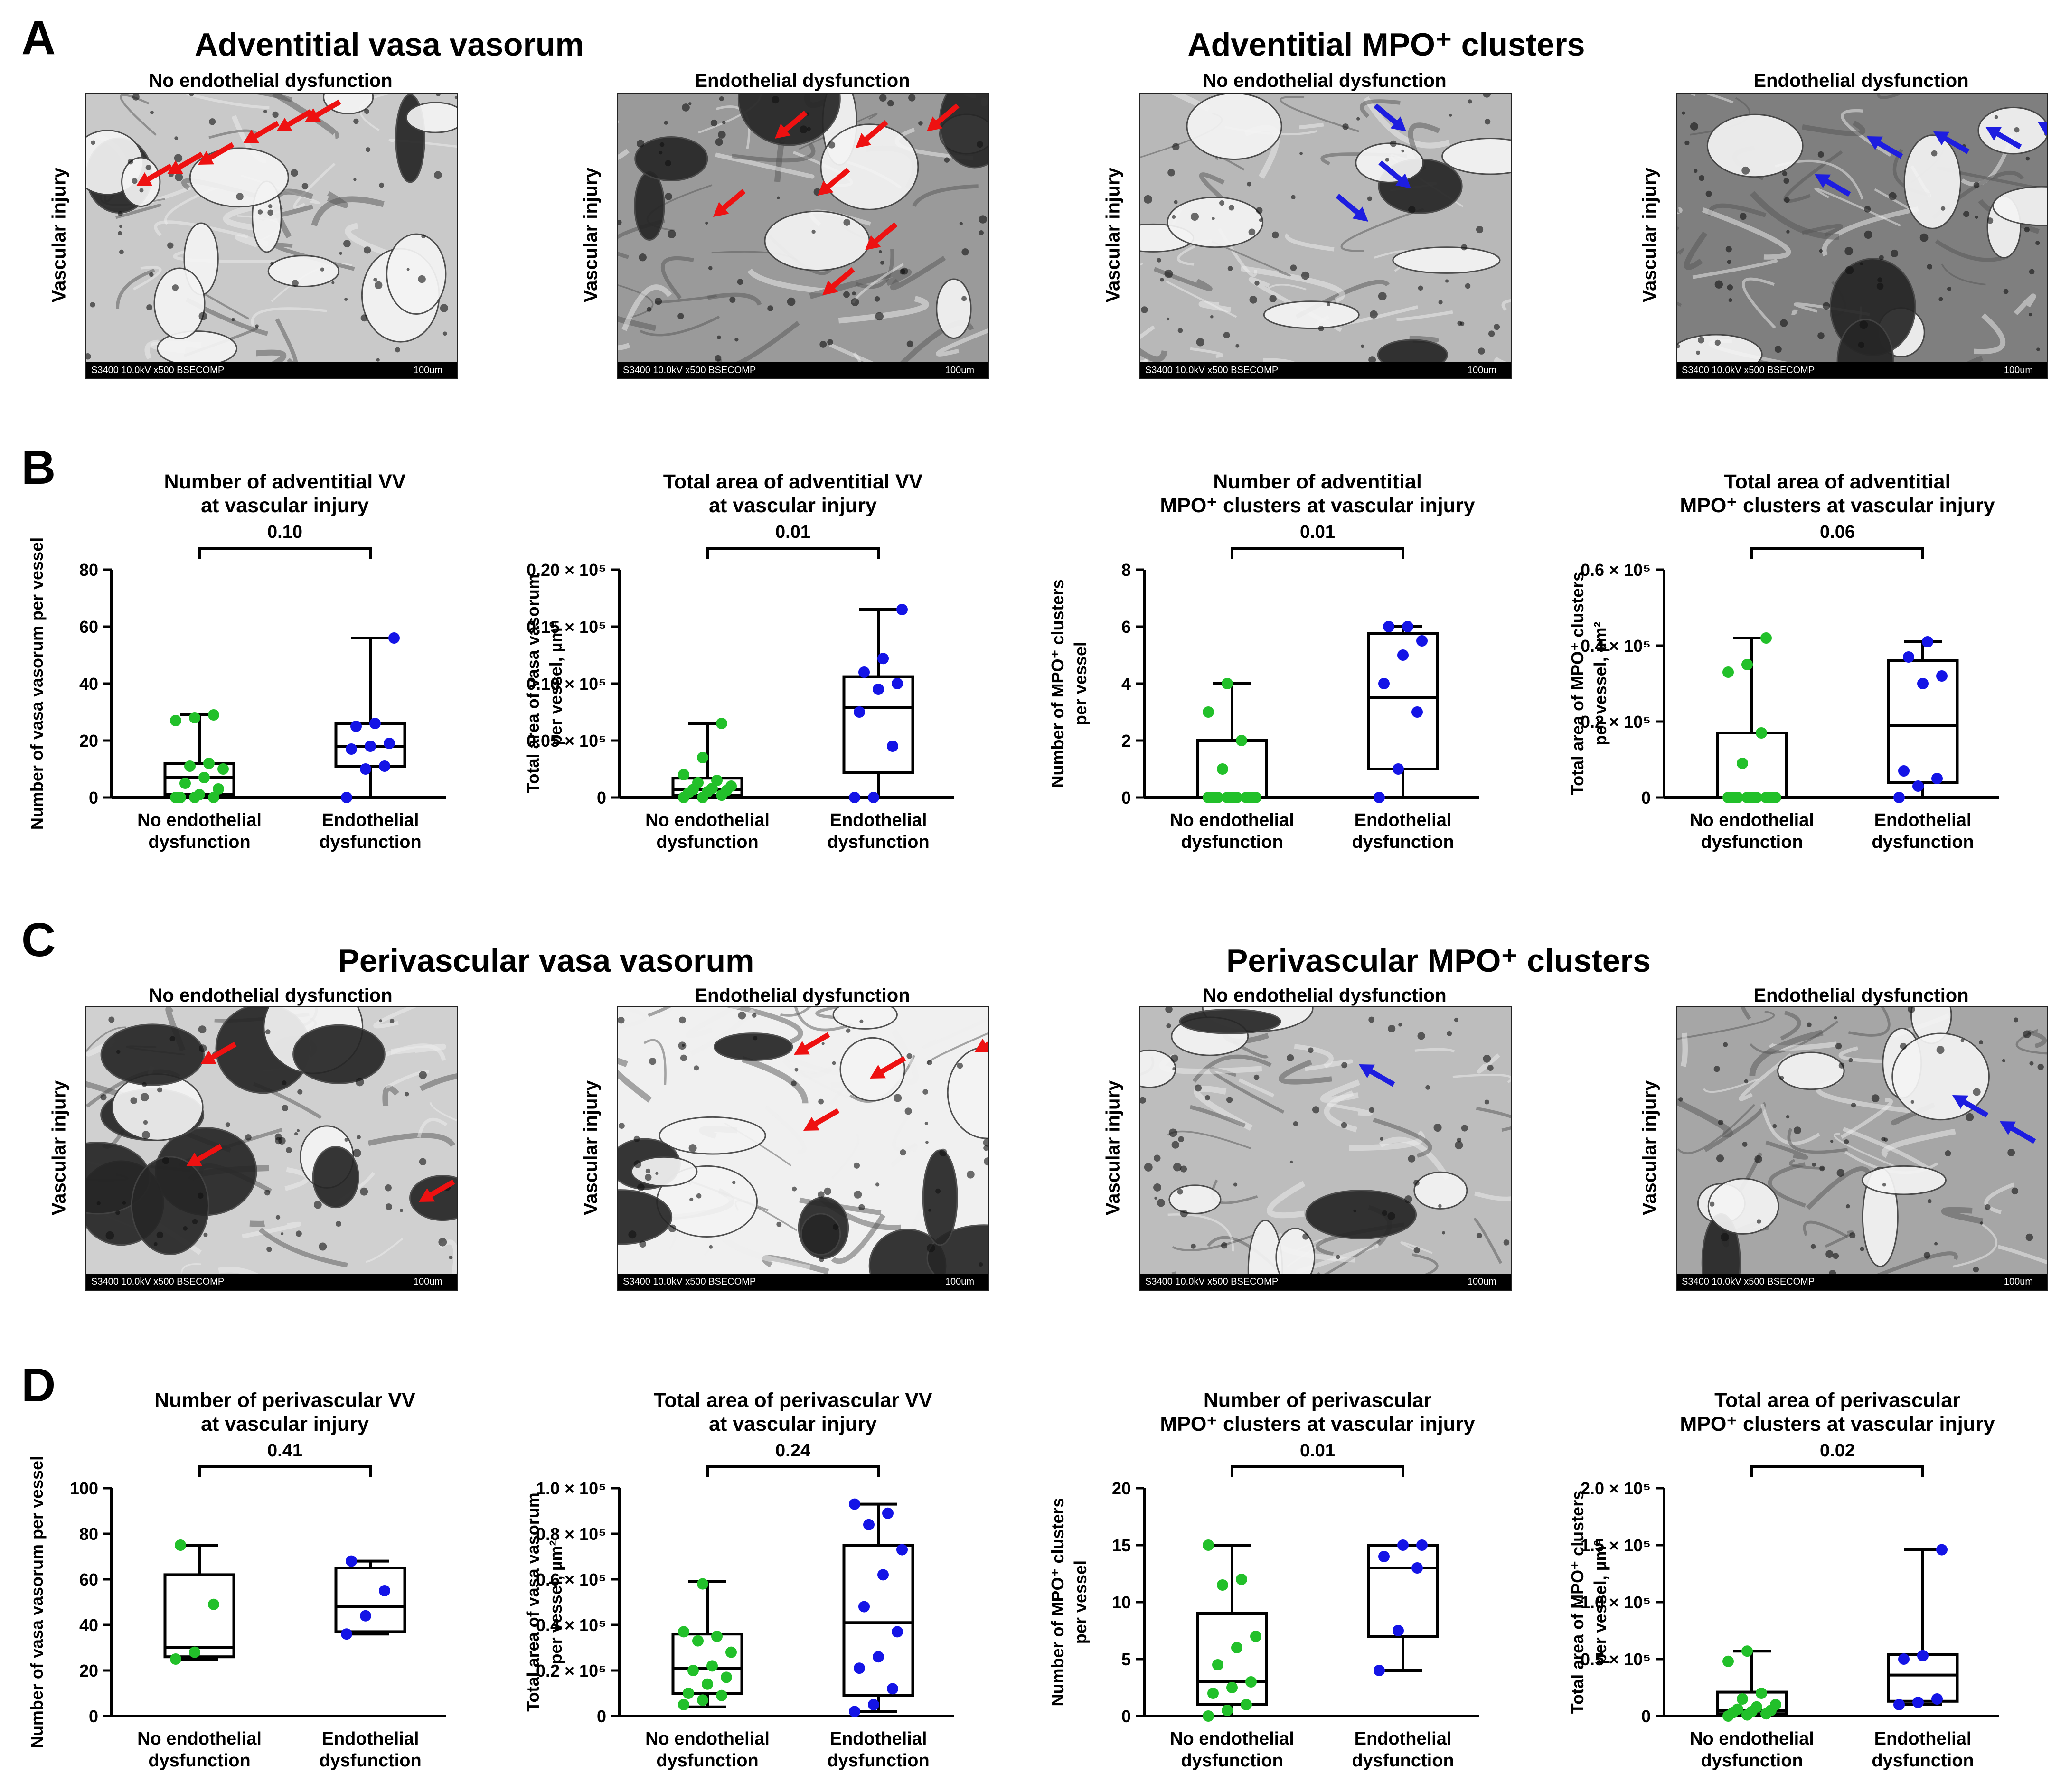 The width and height of the screenshot is (2070, 1792). Describe the element at coordinates (571, 1580) in the screenshot. I see `y-tick-label: 0.6 × 10⁵` at that location.